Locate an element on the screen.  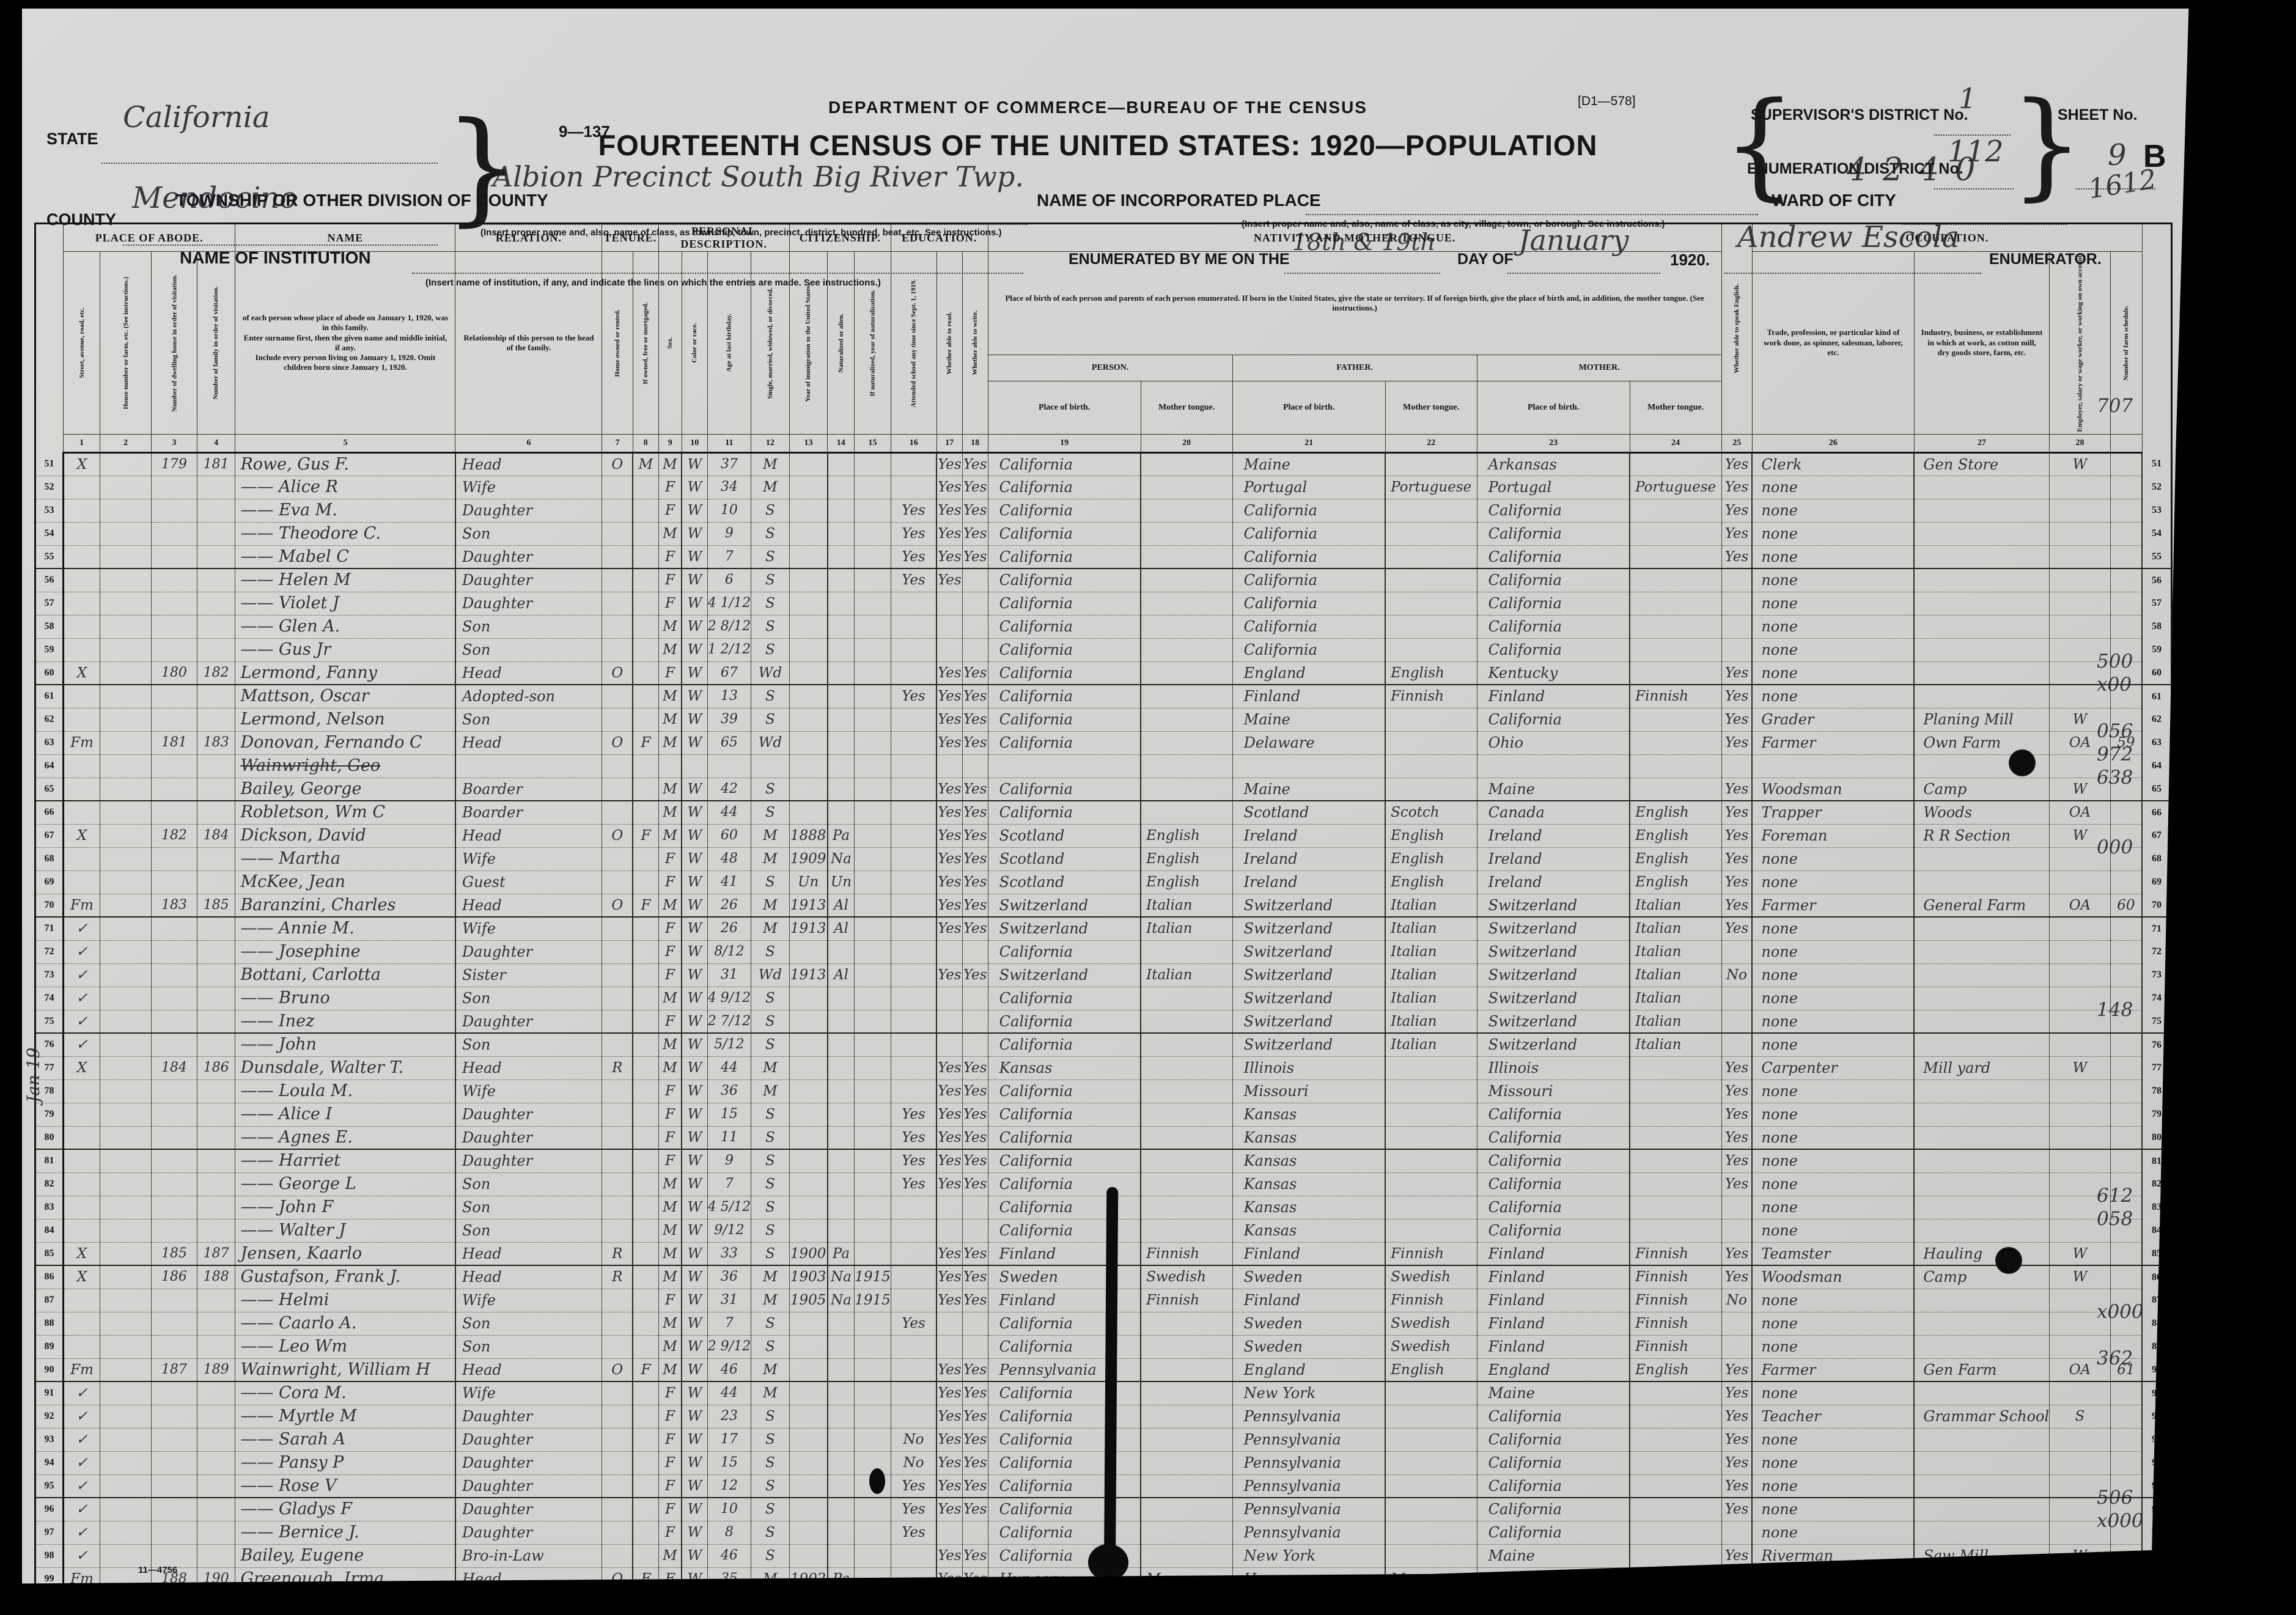
cell-line-number-left: 68 is located at coordinates (49, 859).